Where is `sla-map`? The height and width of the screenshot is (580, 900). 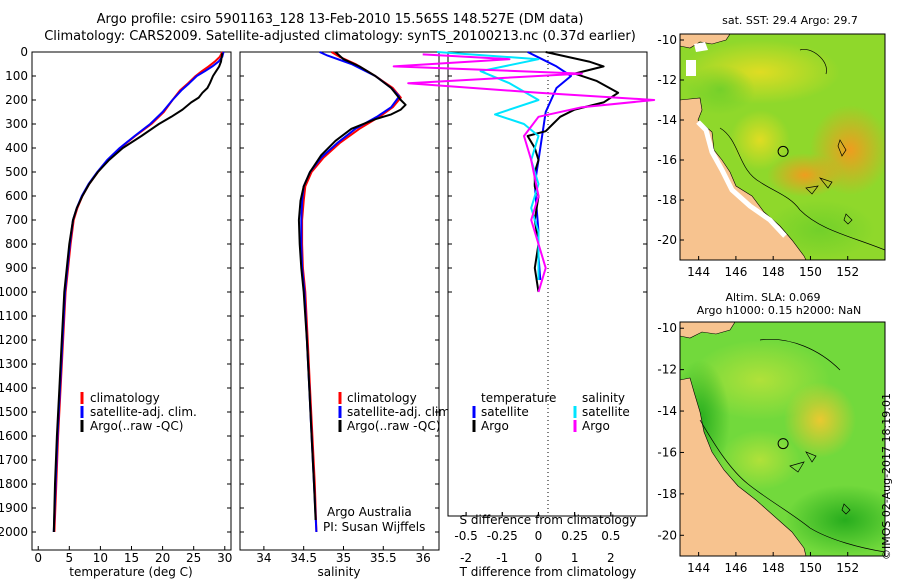 sla-map is located at coordinates (782, 439).